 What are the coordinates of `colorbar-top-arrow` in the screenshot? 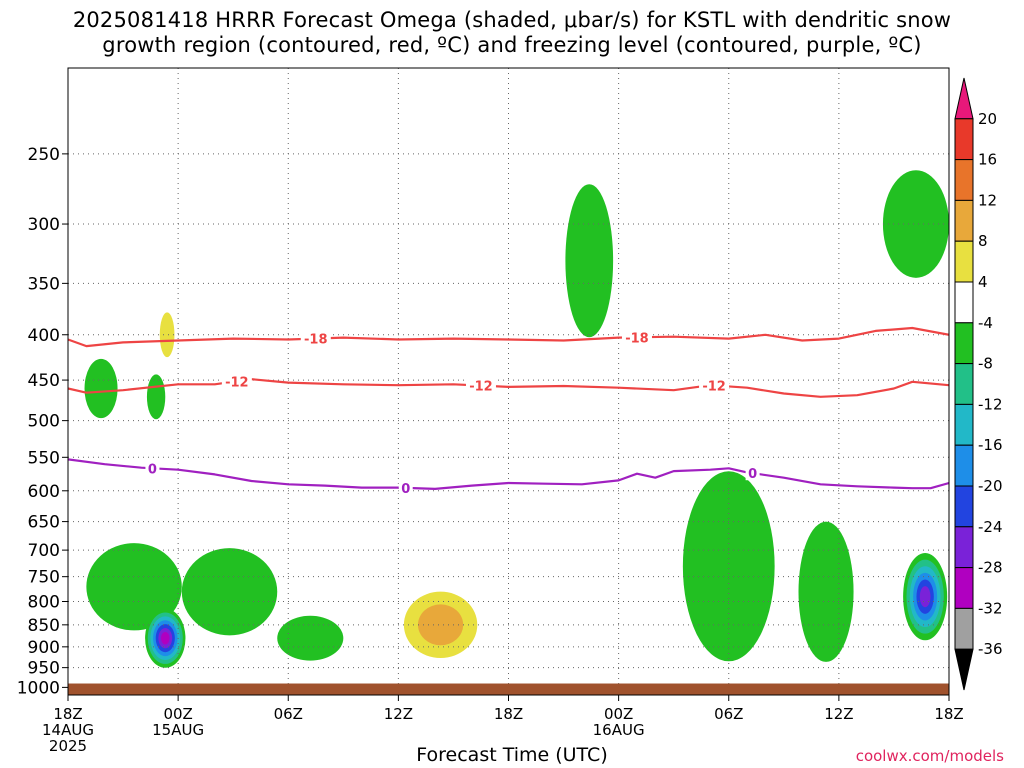 It's located at (964, 98).